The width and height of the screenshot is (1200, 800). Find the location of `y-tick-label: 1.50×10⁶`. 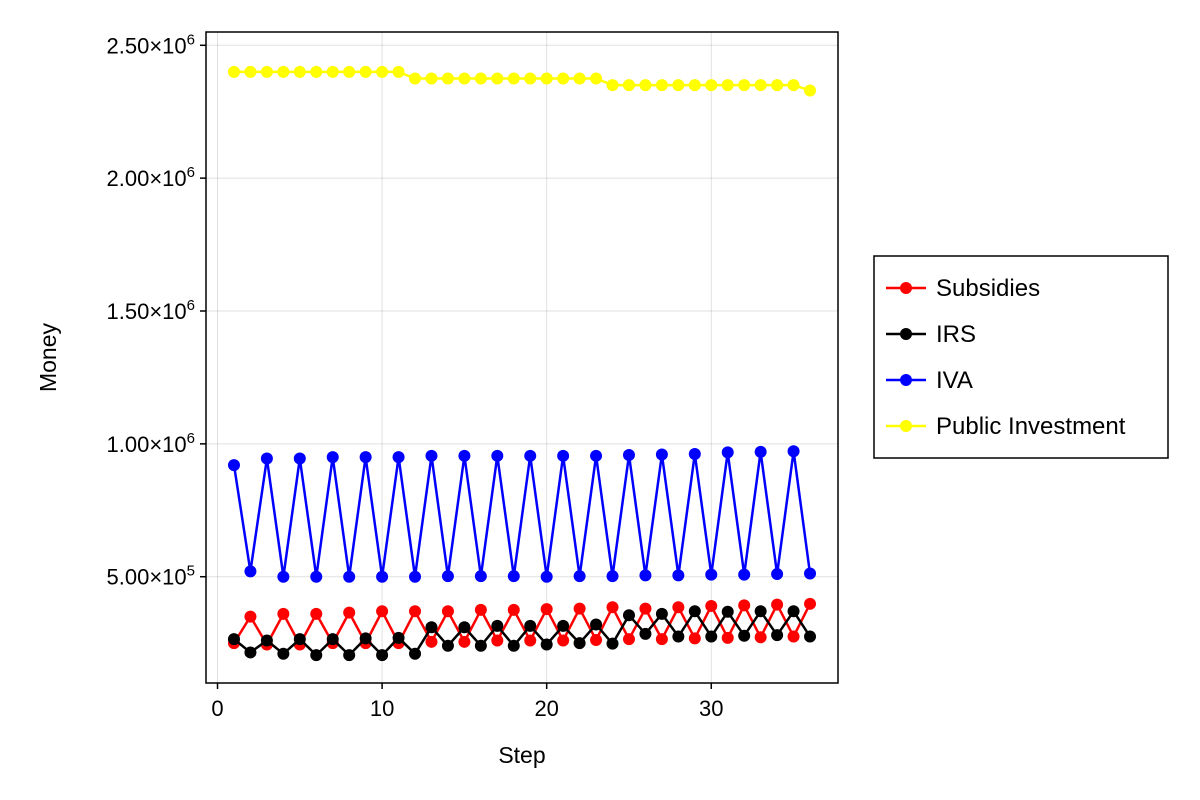

y-tick-label: 1.50×10⁶ is located at coordinates (151, 310).